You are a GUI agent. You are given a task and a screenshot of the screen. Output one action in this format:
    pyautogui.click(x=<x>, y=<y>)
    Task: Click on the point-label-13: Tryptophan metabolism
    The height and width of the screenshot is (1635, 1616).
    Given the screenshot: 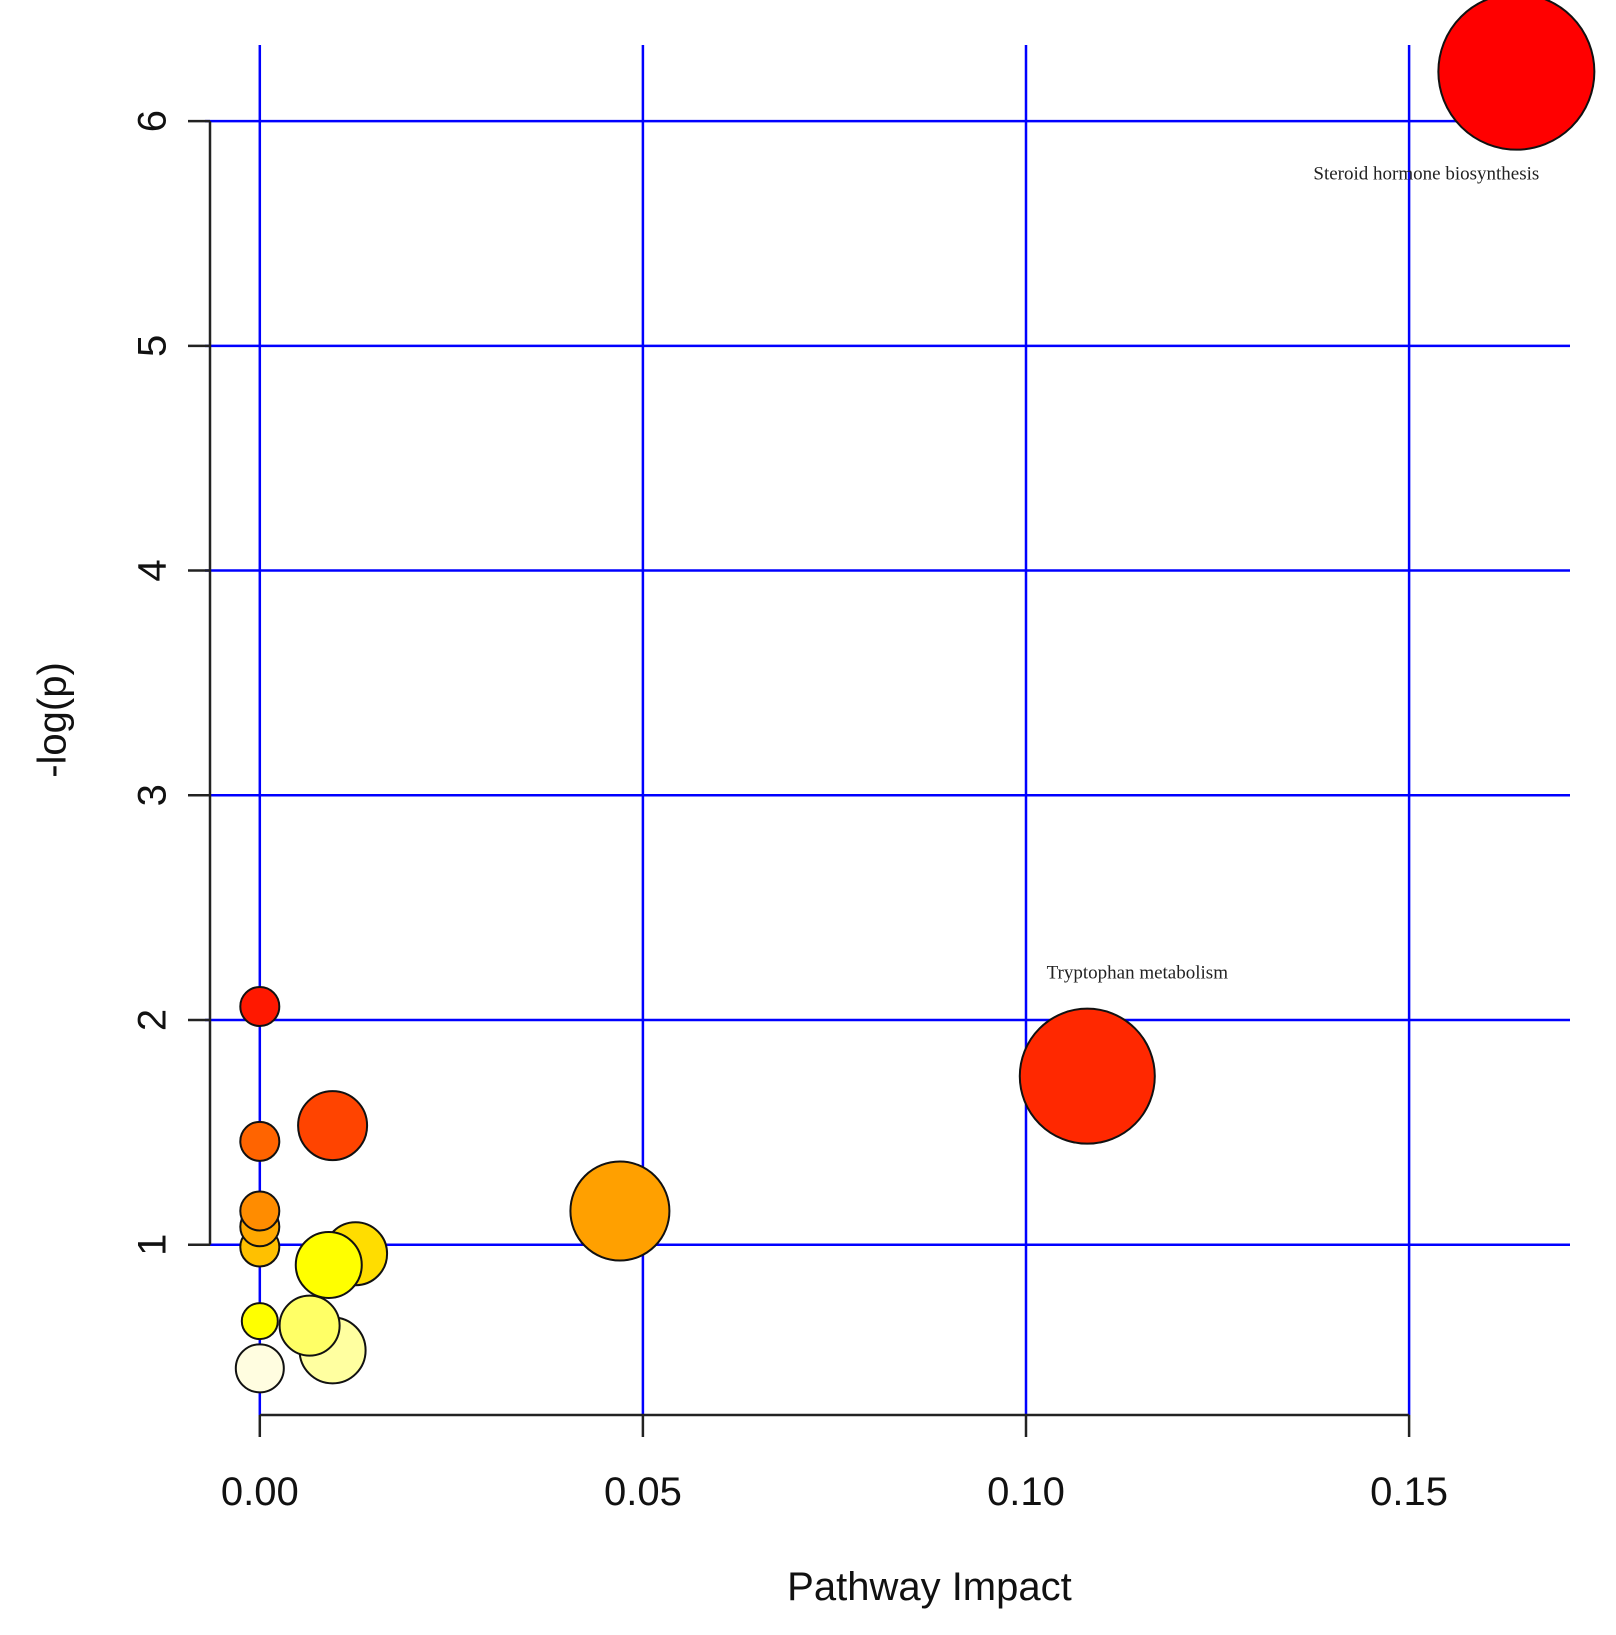 What is the action you would take?
    pyautogui.click(x=1138, y=973)
    